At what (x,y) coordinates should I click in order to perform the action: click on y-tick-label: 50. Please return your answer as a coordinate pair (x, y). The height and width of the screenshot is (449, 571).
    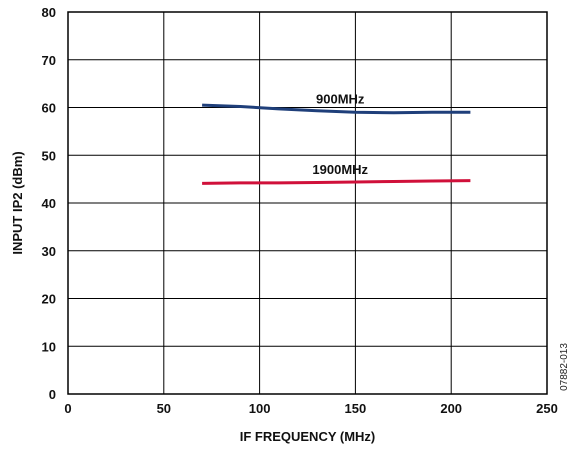
    Looking at the image, I should click on (49, 155).